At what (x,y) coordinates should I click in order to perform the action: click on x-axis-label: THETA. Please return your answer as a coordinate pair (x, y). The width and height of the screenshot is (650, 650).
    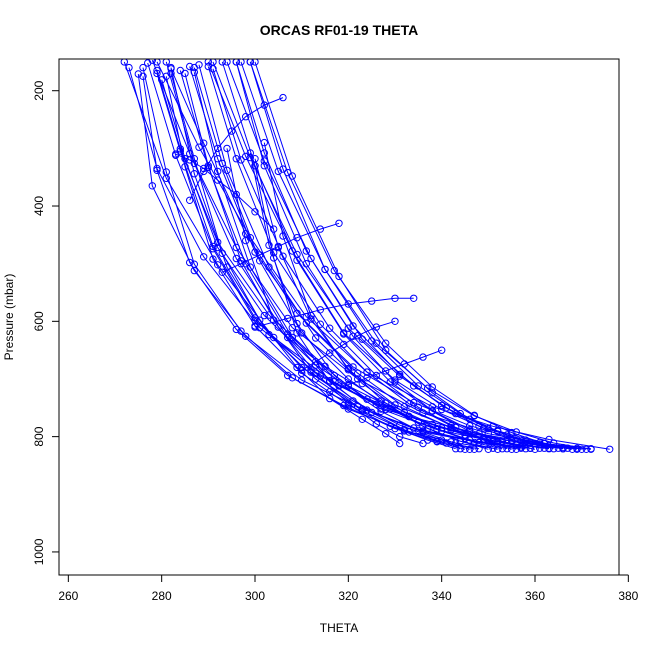
    Looking at the image, I should click on (339, 628).